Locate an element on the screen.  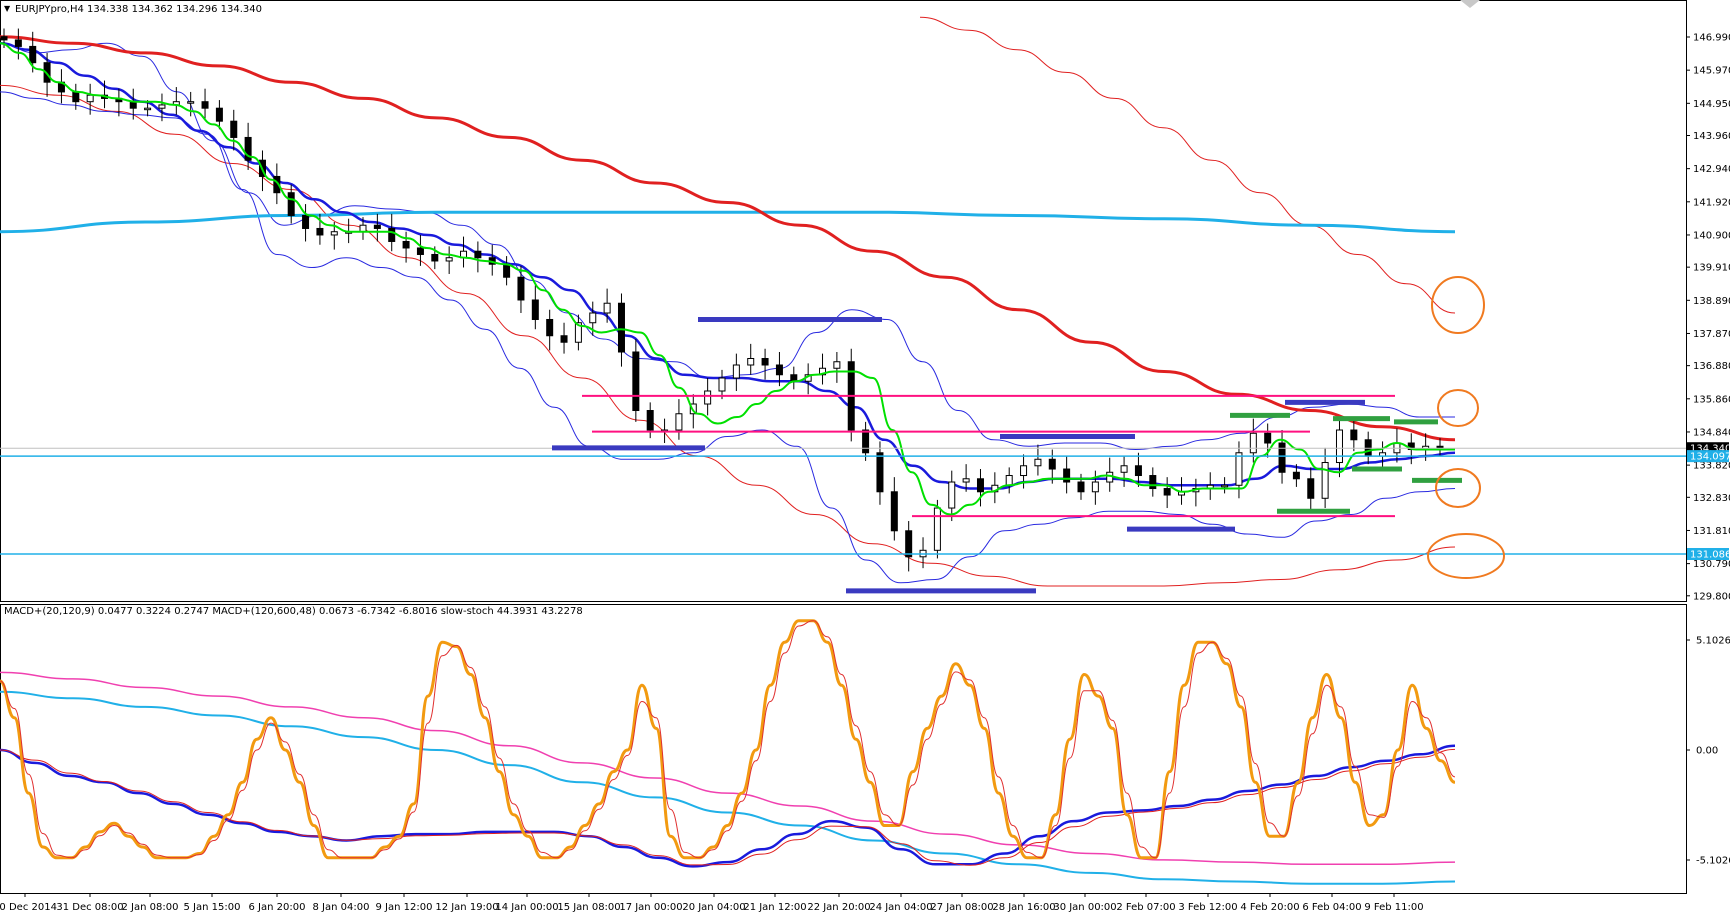
price-tick-label: 132.830 is located at coordinates (1711, 498).